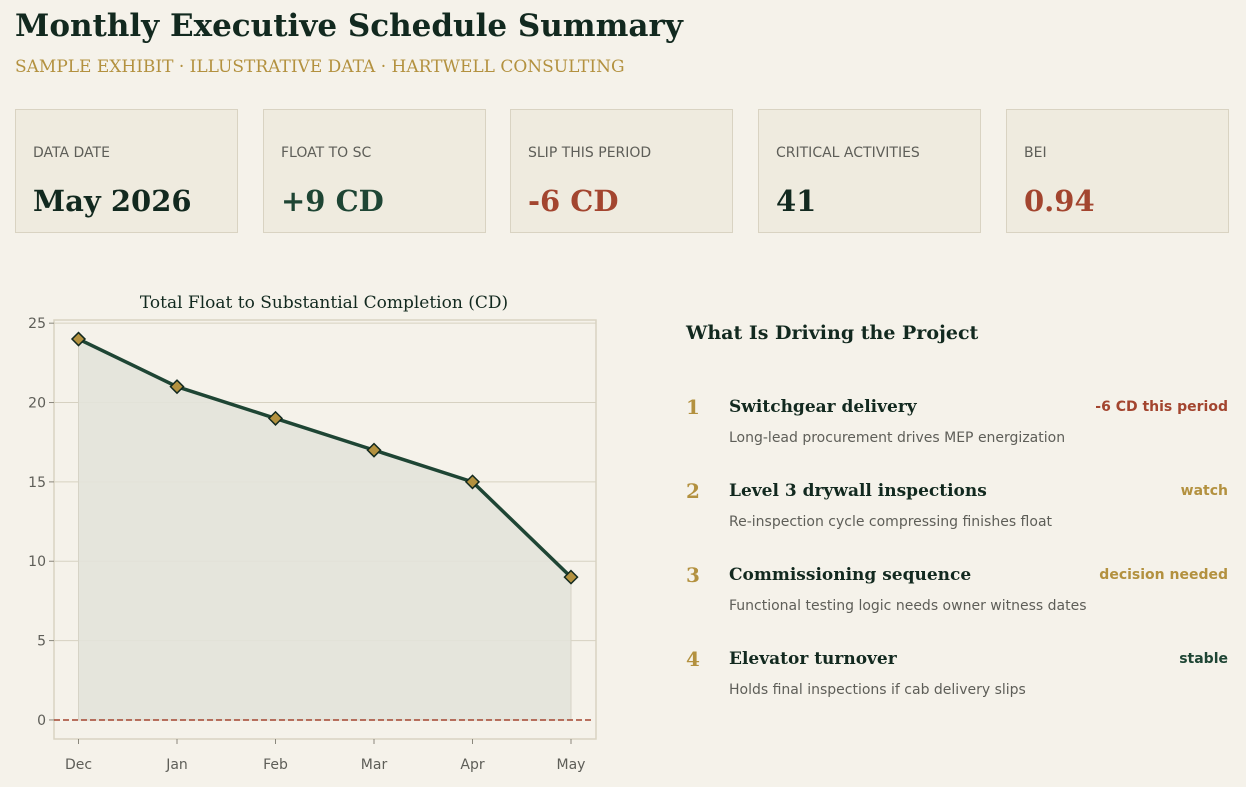 This screenshot has height=787, width=1246. What do you see at coordinates (472, 765) in the screenshot?
I see `x-tick-label: Apr` at bounding box center [472, 765].